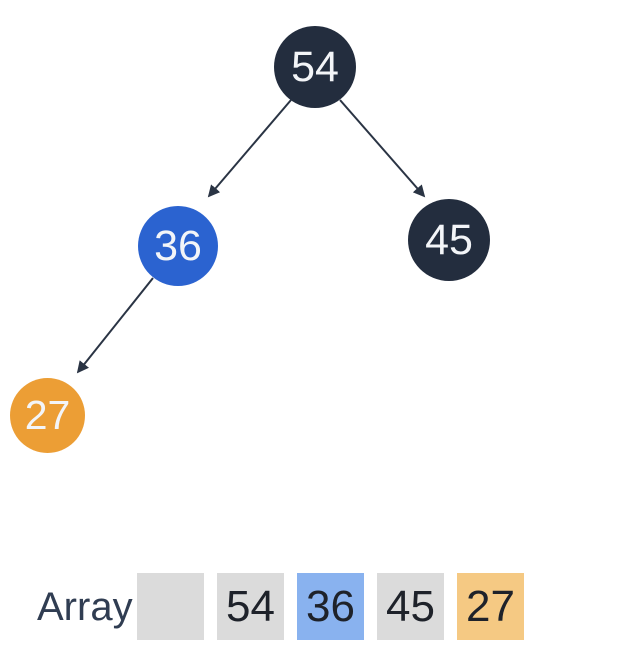 This screenshot has width=638, height=662. I want to click on tree-node-36: 36, so click(178, 246).